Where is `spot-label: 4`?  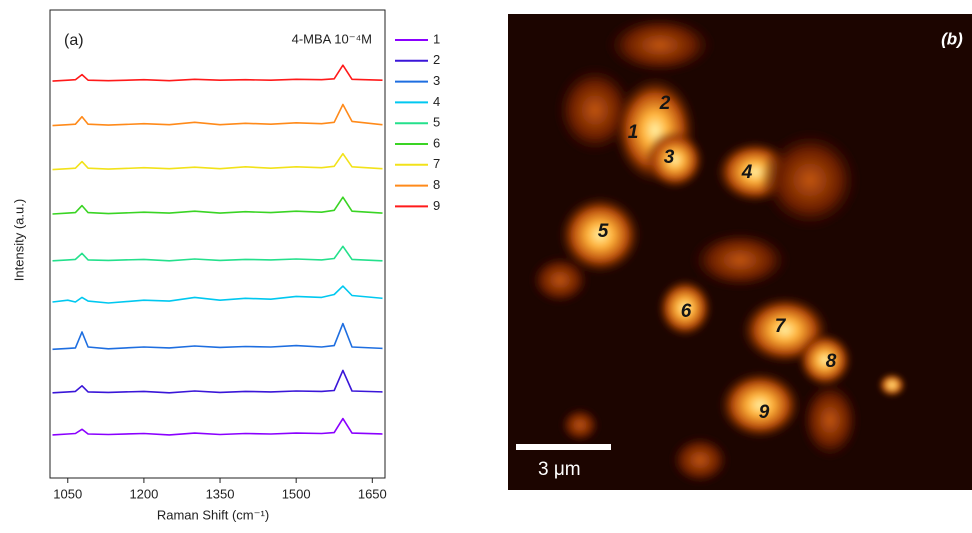
spot-label: 4 is located at coordinates (747, 172).